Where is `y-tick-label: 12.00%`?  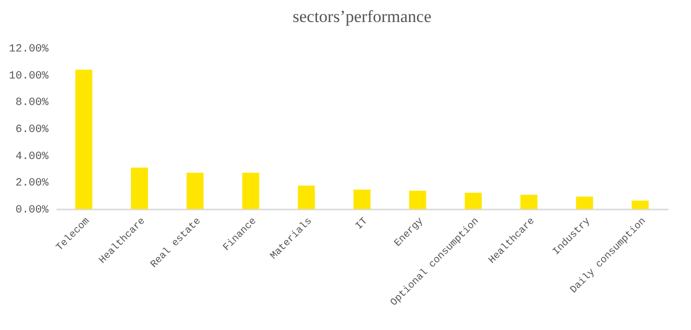
y-tick-label: 12.00% is located at coordinates (28, 50).